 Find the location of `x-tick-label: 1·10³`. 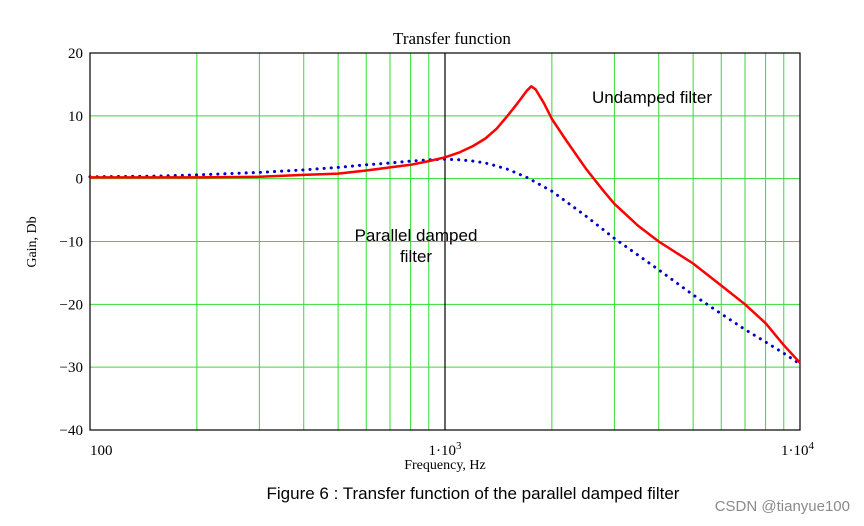

x-tick-label: 1·10³ is located at coordinates (446, 449).